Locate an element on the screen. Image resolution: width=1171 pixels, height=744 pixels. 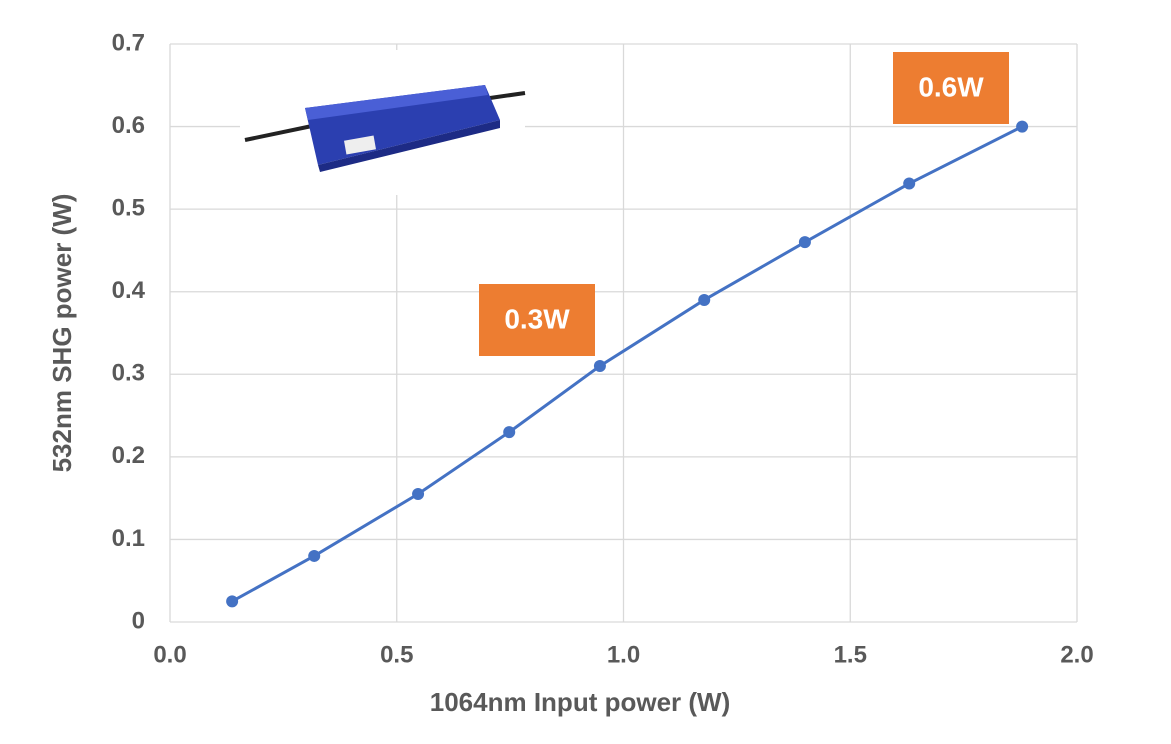
x-tick-label: 1.0 is located at coordinates (623, 654).